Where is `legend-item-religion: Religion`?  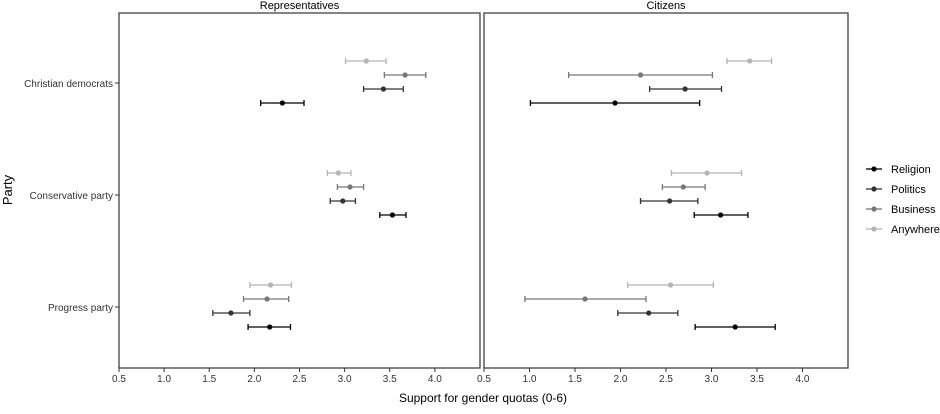
legend-item-religion: Religion is located at coordinates (898, 170).